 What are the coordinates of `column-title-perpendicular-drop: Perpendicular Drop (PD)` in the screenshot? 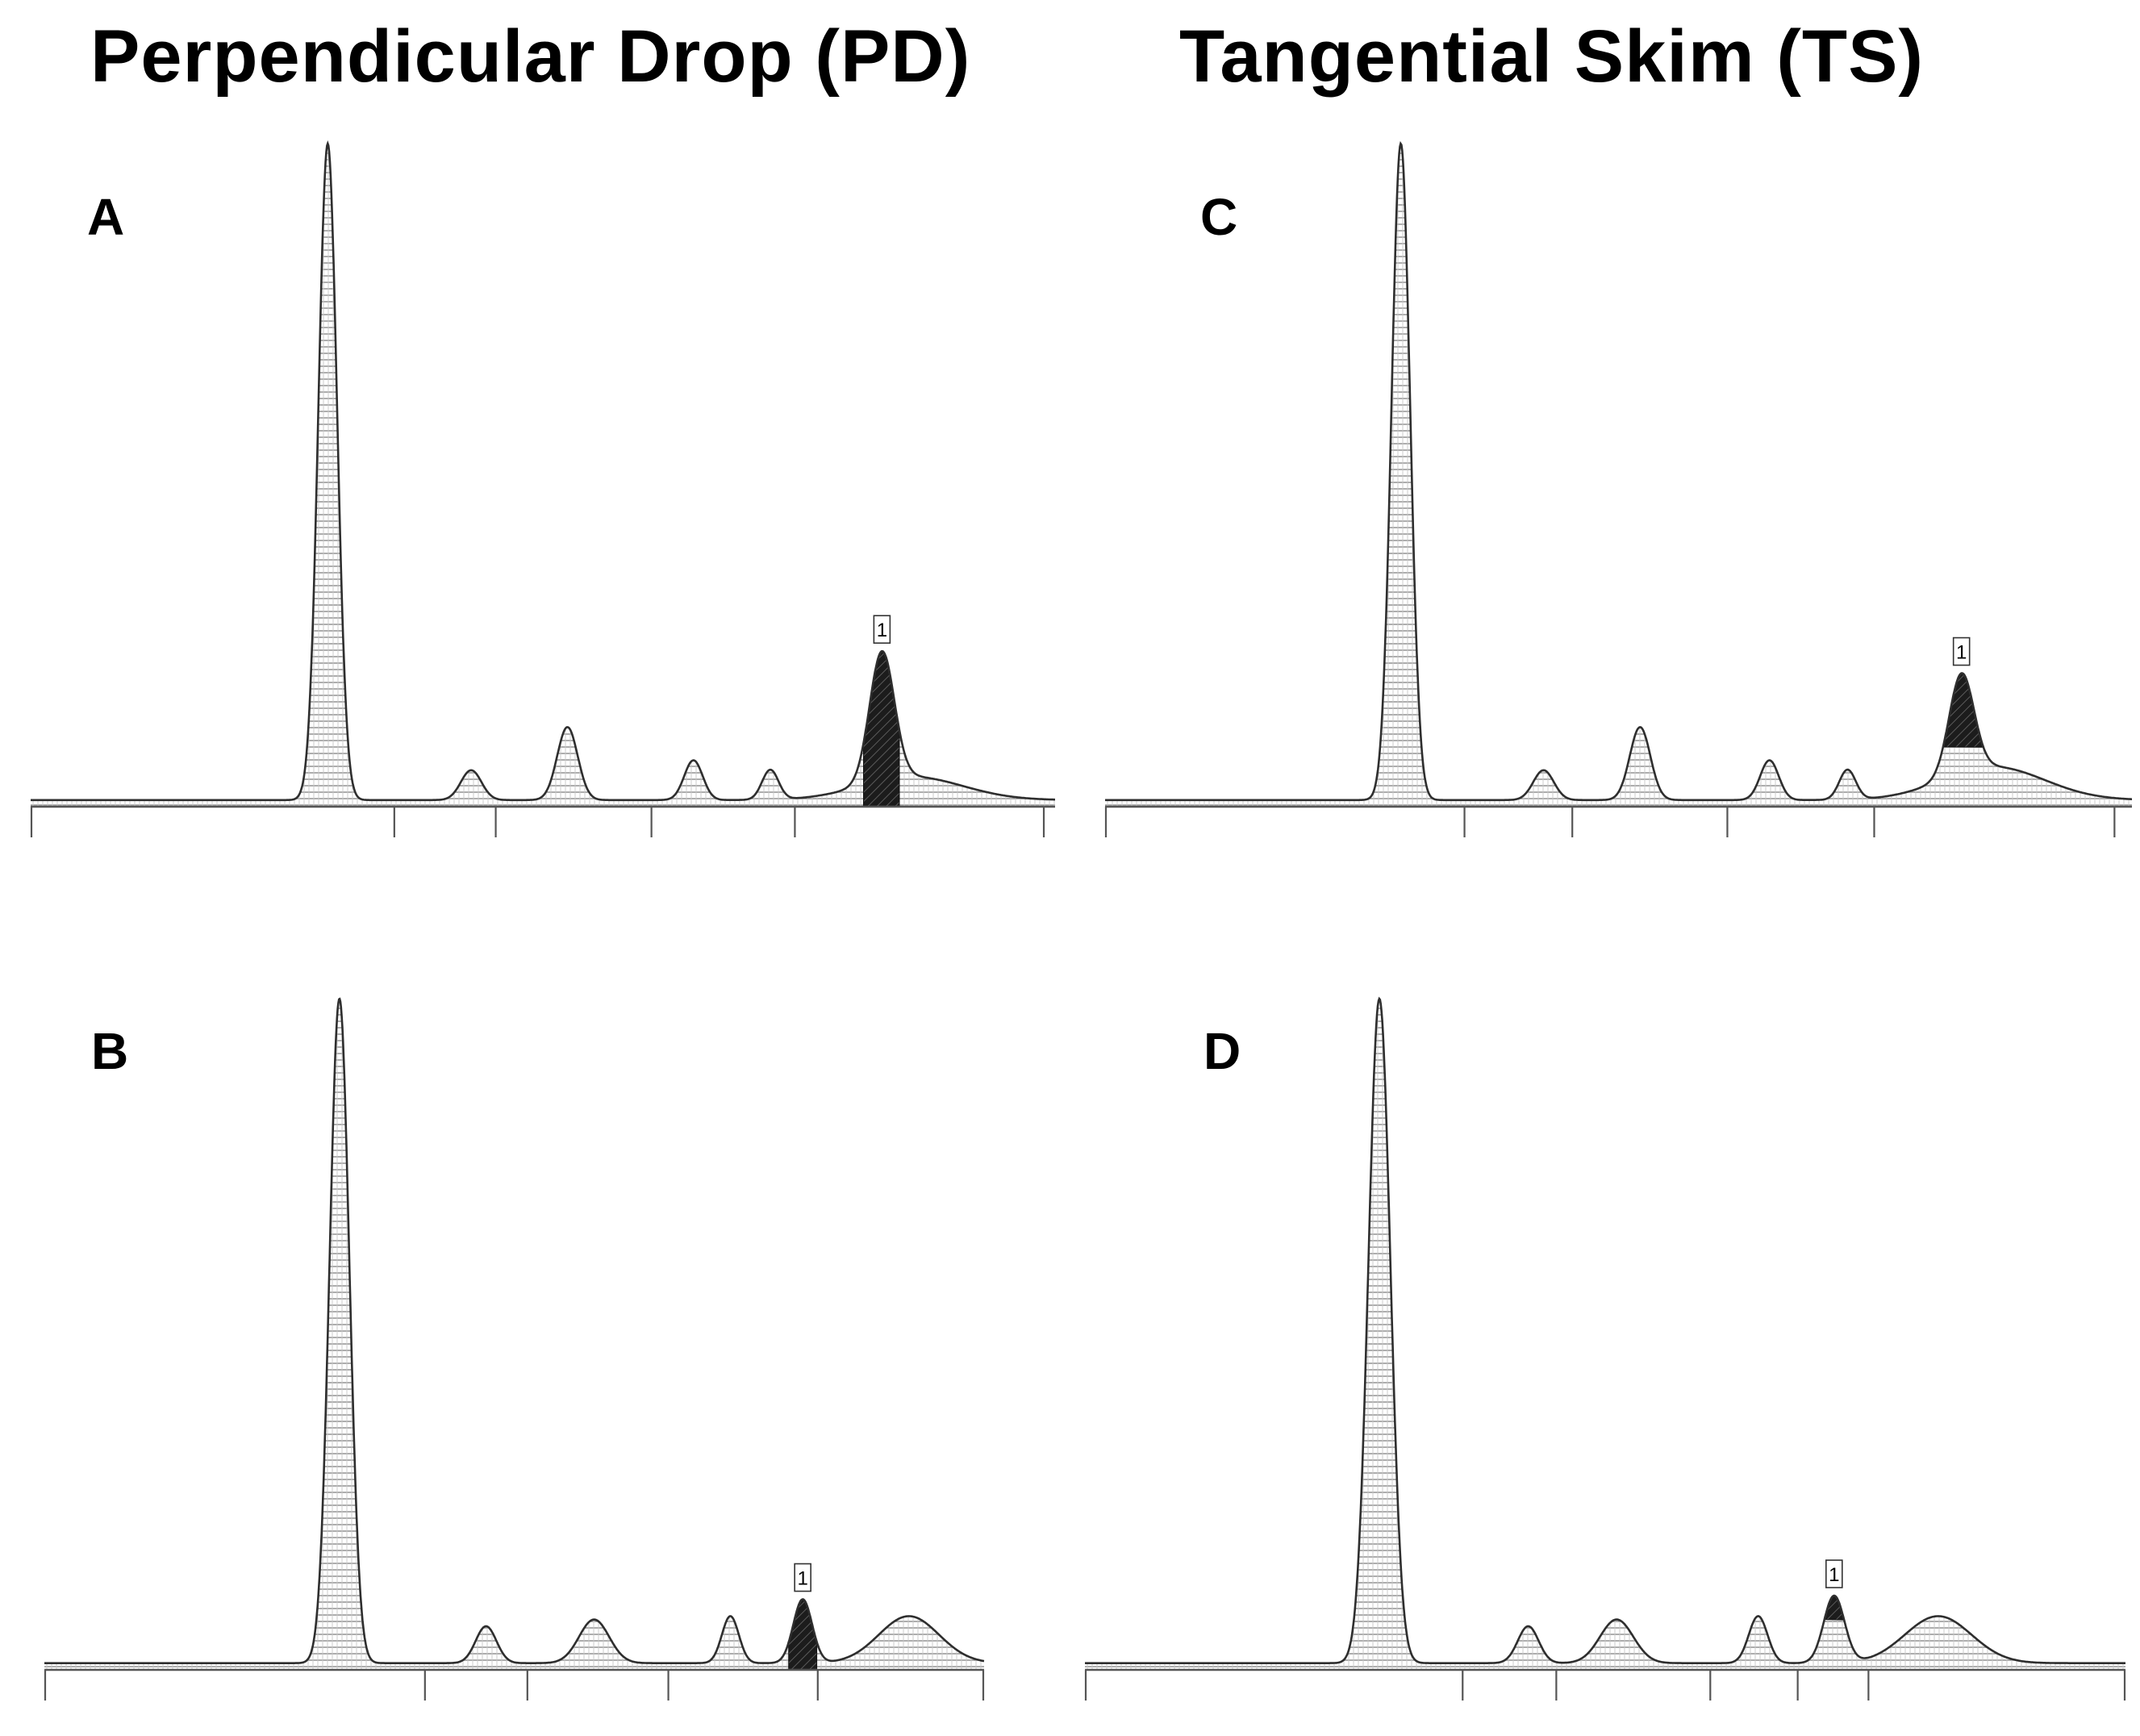 It's located at (531, 56).